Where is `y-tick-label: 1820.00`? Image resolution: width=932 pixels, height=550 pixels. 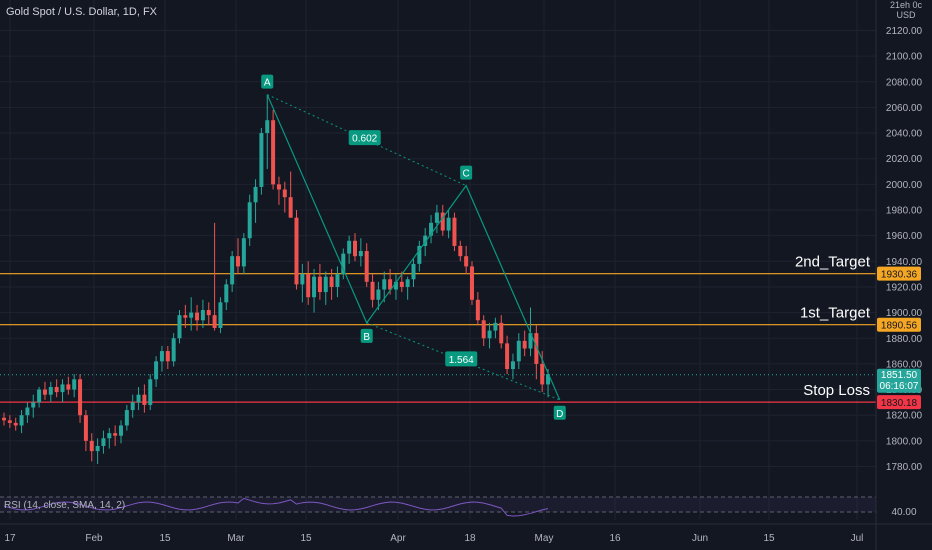
y-tick-label: 1820.00 is located at coordinates (904, 416).